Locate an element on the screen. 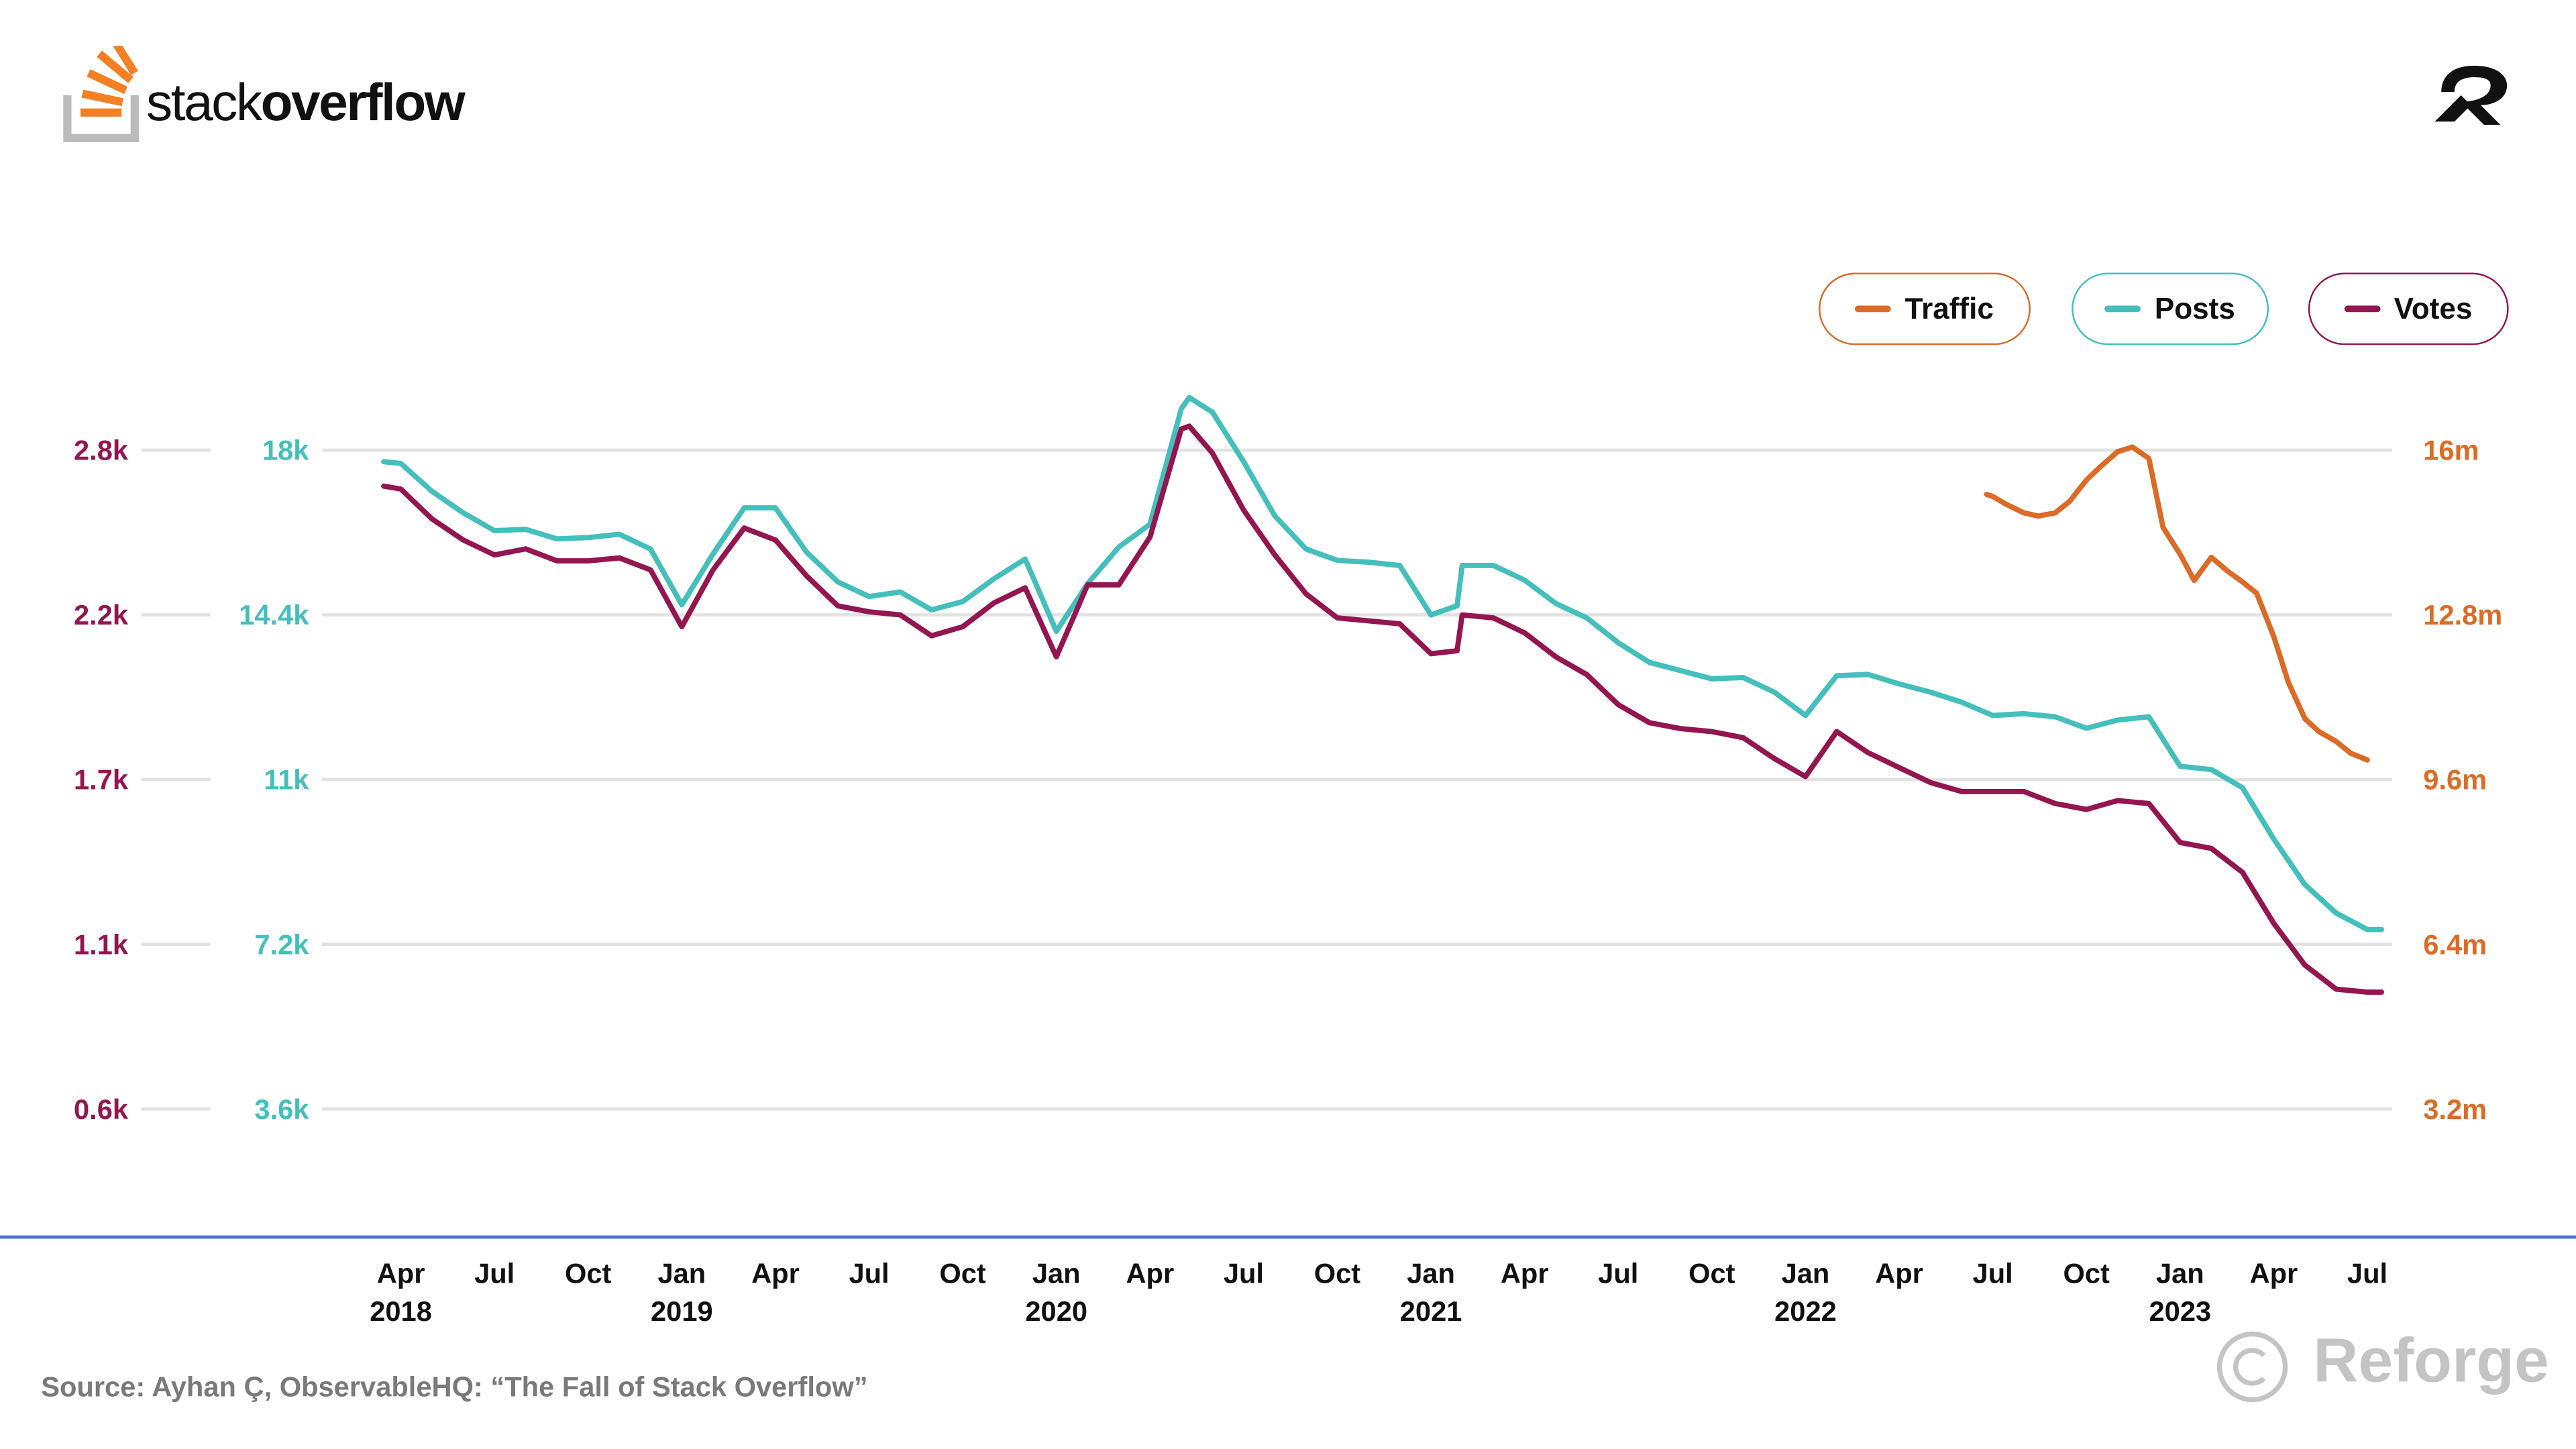 The width and height of the screenshot is (2576, 1449). traffic-axis-tick: 12.8m is located at coordinates (2462, 615).